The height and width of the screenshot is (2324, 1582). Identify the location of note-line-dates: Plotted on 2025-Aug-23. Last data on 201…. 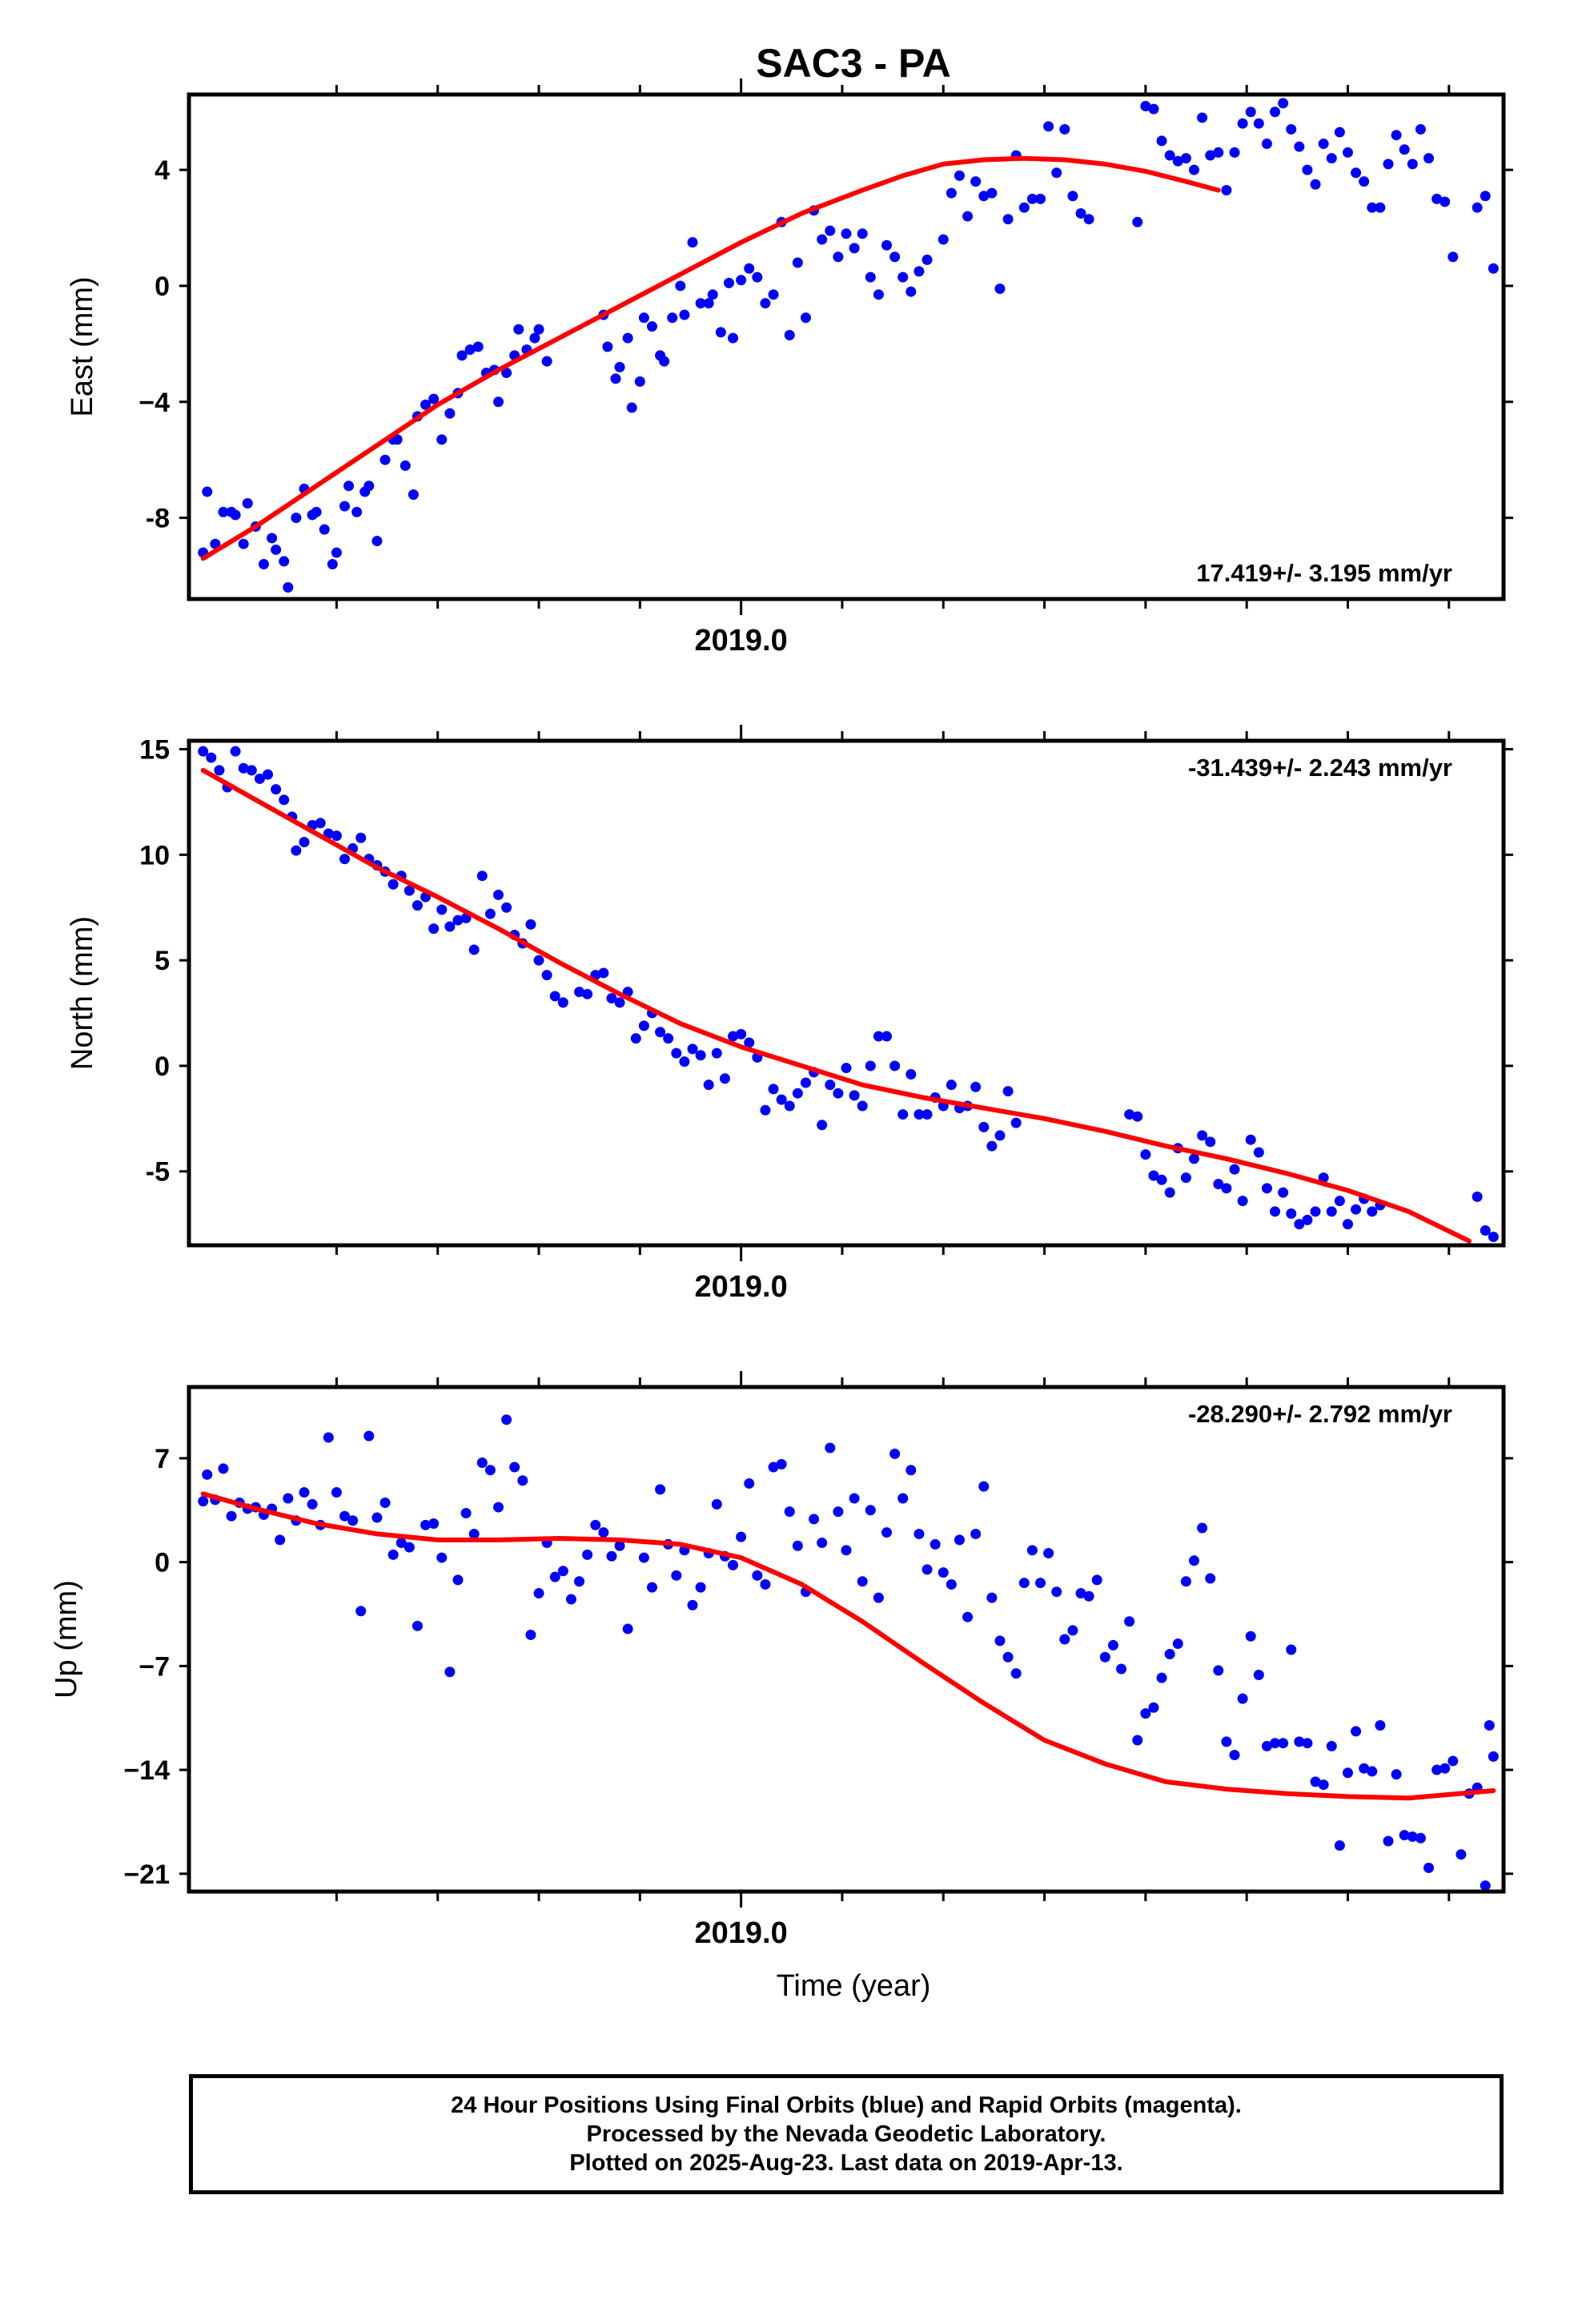
(846, 2163).